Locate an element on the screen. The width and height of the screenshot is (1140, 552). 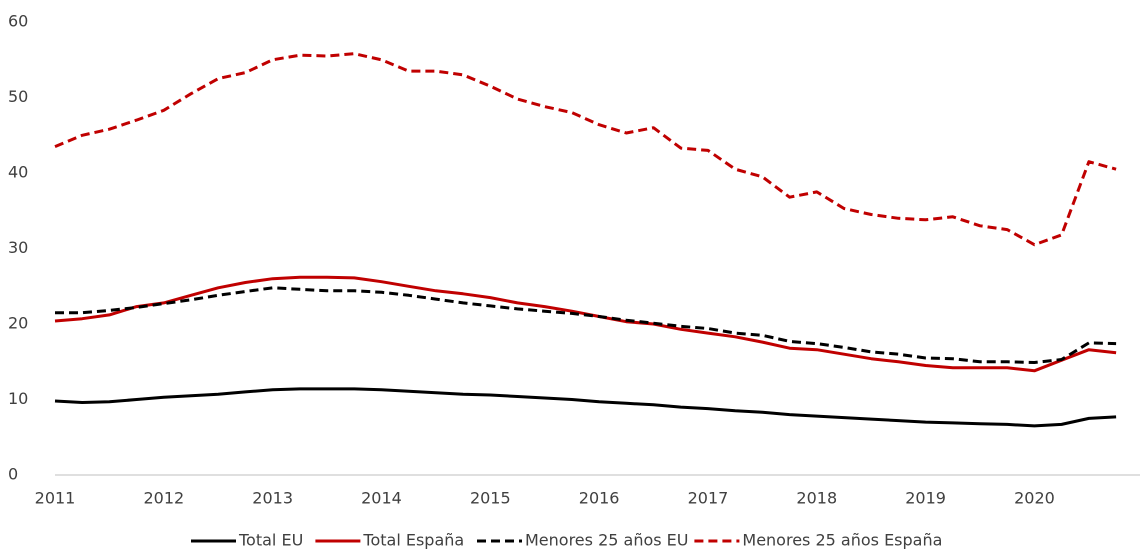
x-tick-label: 2012 is located at coordinates (163, 498).